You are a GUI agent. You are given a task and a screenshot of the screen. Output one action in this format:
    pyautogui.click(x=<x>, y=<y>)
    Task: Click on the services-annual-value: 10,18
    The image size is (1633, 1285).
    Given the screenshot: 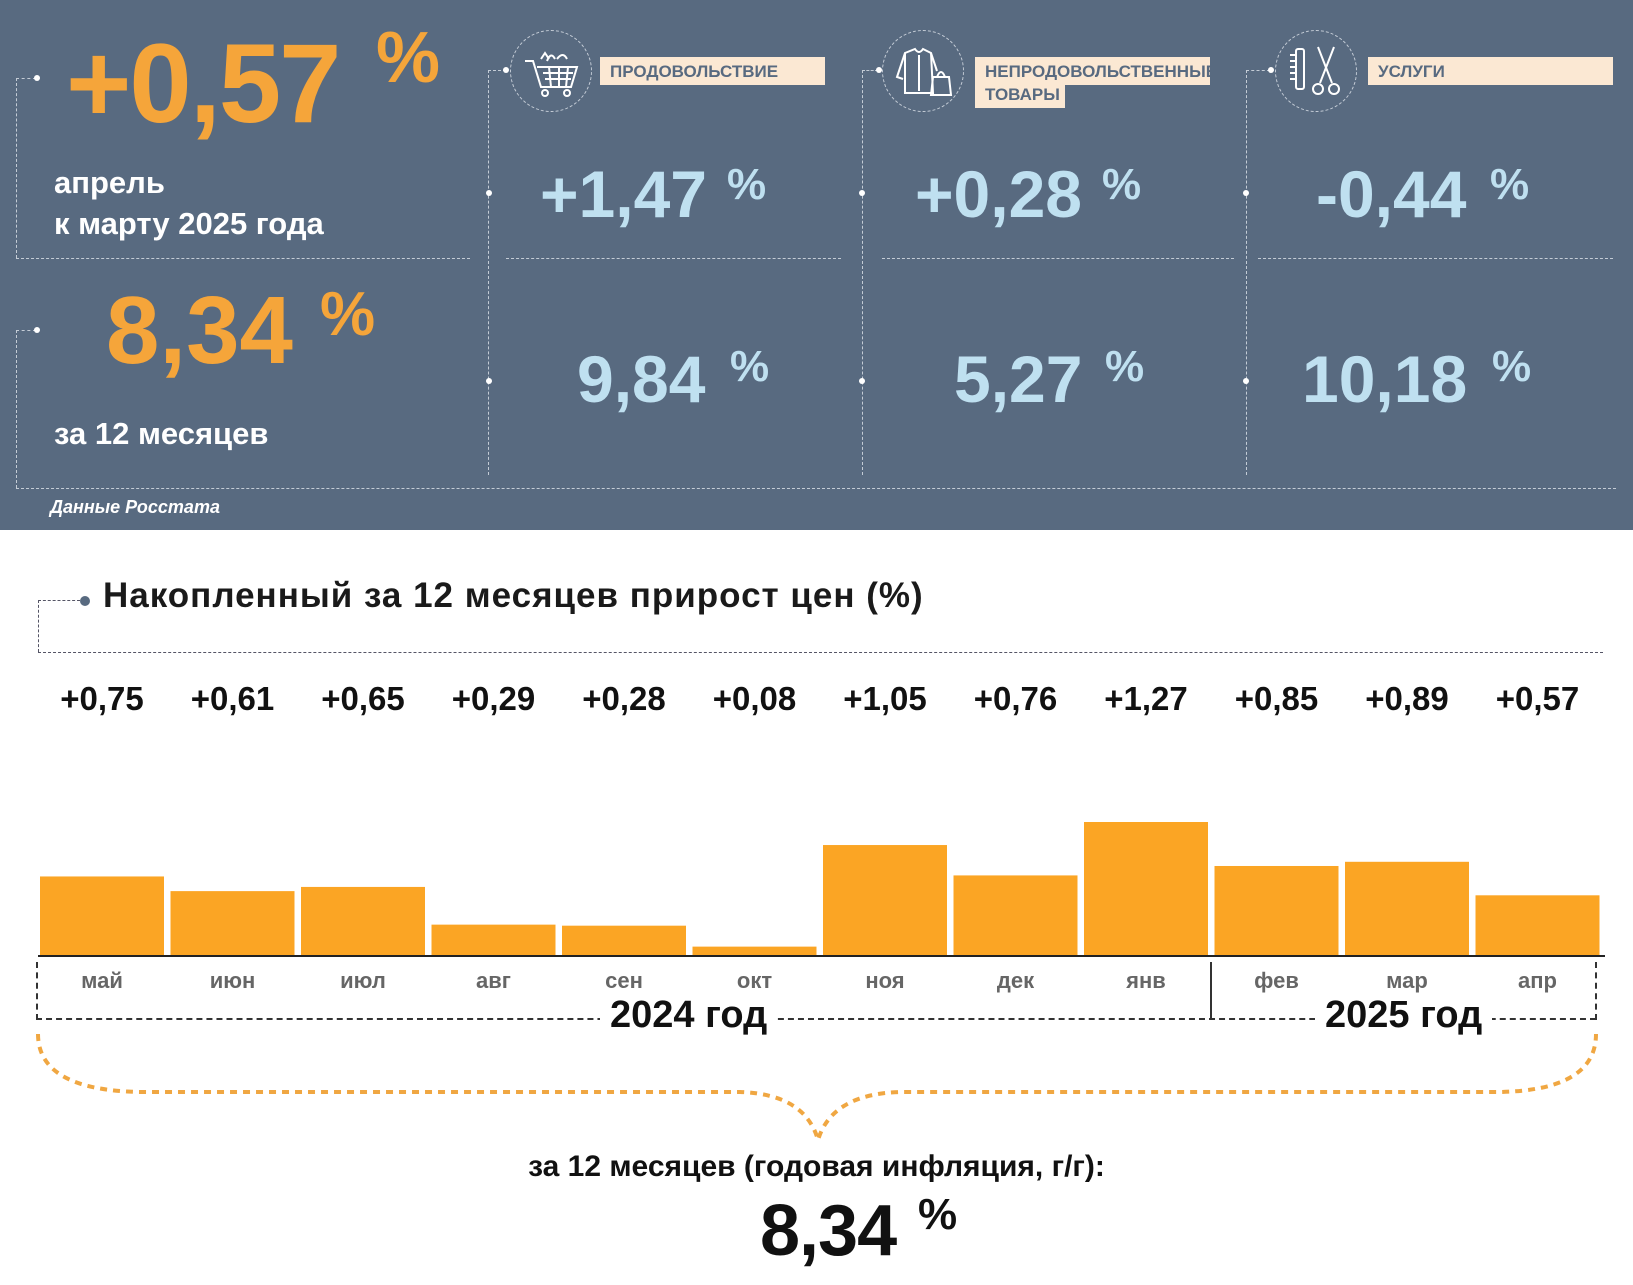 What is the action you would take?
    pyautogui.click(x=1385, y=379)
    